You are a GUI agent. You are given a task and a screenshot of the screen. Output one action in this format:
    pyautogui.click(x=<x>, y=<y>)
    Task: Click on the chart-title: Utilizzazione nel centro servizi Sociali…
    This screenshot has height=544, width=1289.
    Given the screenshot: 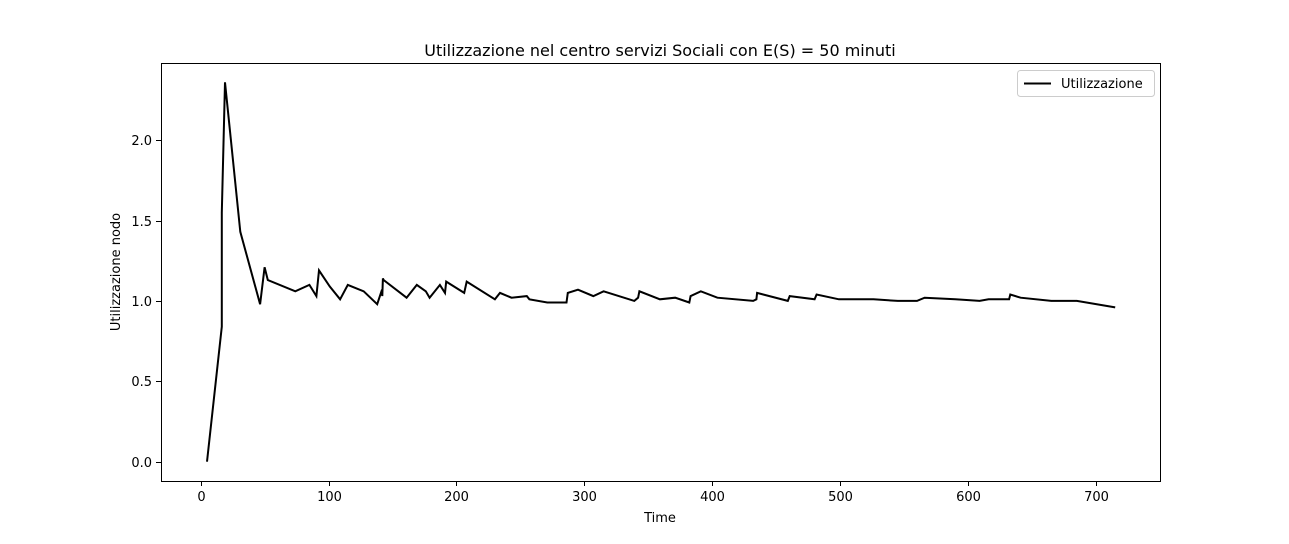 What is the action you would take?
    pyautogui.click(x=659, y=50)
    